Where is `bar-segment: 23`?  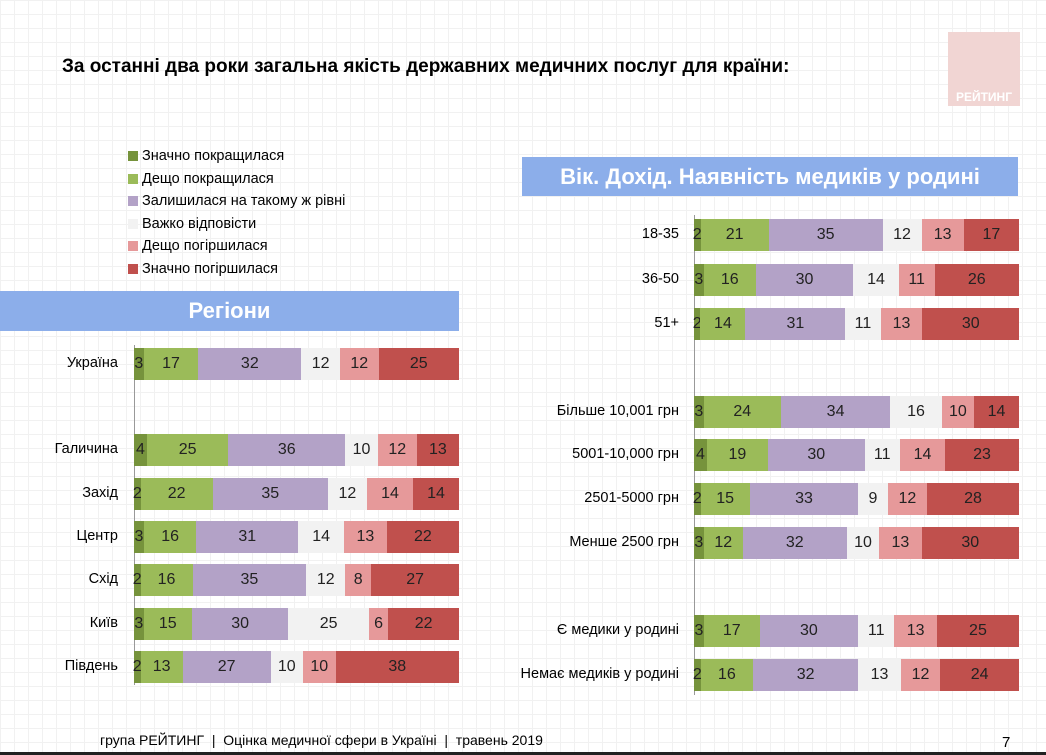
bar-segment: 23 is located at coordinates (981, 455).